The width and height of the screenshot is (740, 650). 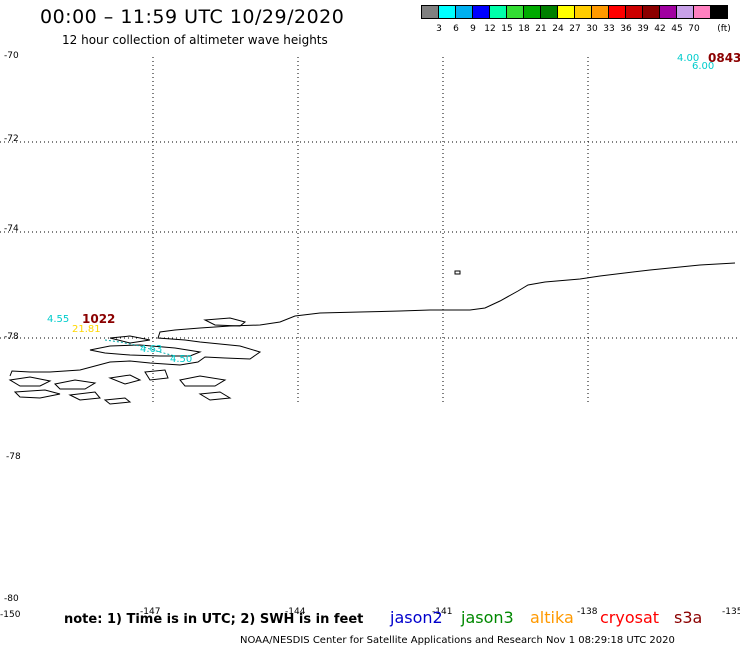 What do you see at coordinates (592, 29) in the screenshot?
I see `colorbar-label: 30` at bounding box center [592, 29].